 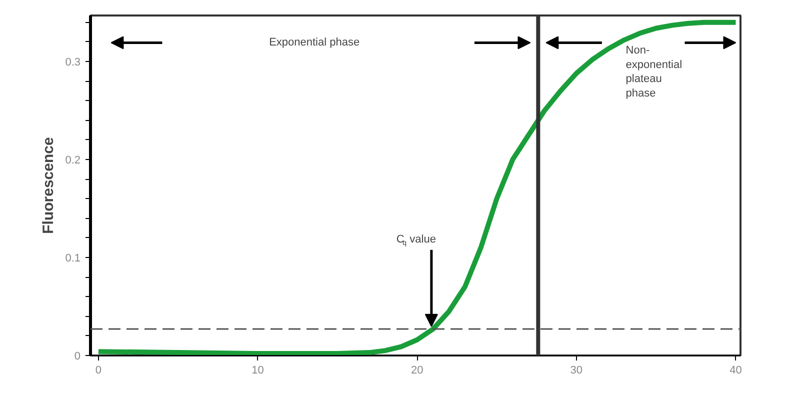 What do you see at coordinates (73, 258) in the screenshot?
I see `y-tick-label: 0.1` at bounding box center [73, 258].